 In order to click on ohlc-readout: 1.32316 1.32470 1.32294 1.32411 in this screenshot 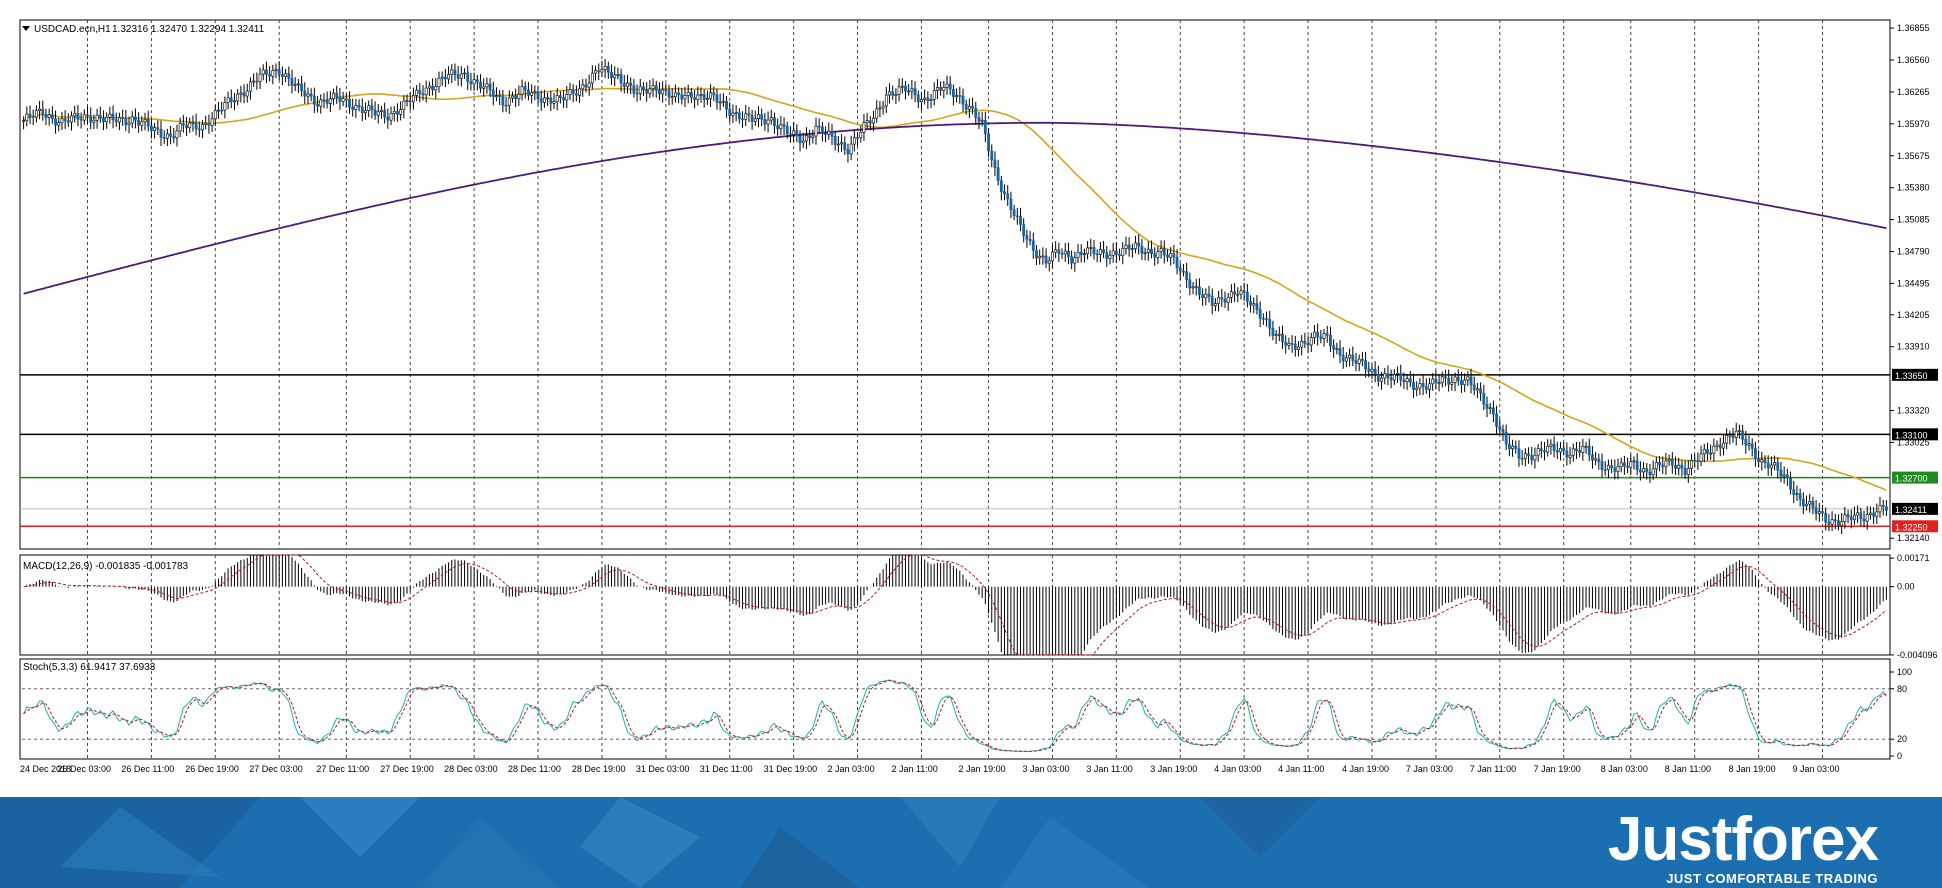, I will do `click(188, 29)`.